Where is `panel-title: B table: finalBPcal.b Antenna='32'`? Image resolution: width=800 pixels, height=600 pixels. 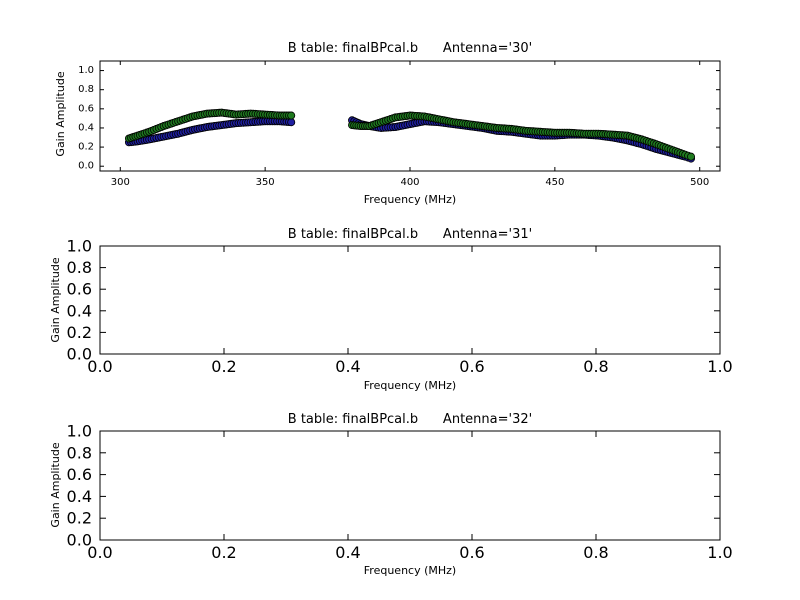
panel-title: B table: finalBPcal.b Antenna='32' is located at coordinates (410, 419).